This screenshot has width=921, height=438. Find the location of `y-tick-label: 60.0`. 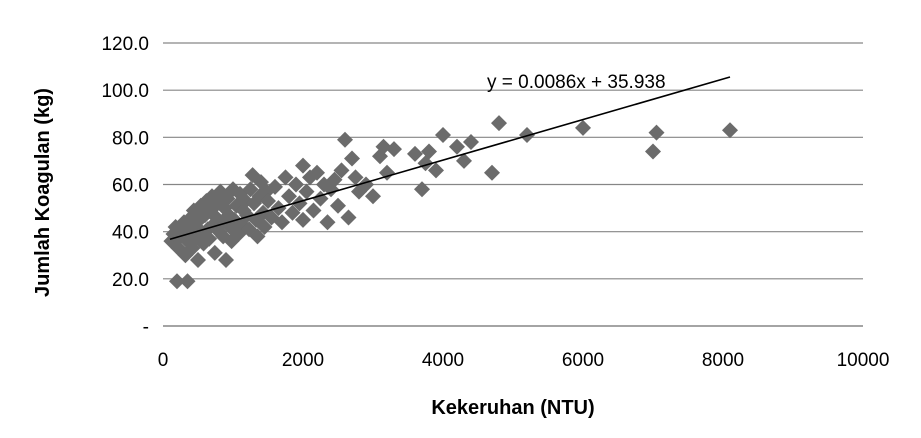

y-tick-label: 60.0 is located at coordinates (130, 186).